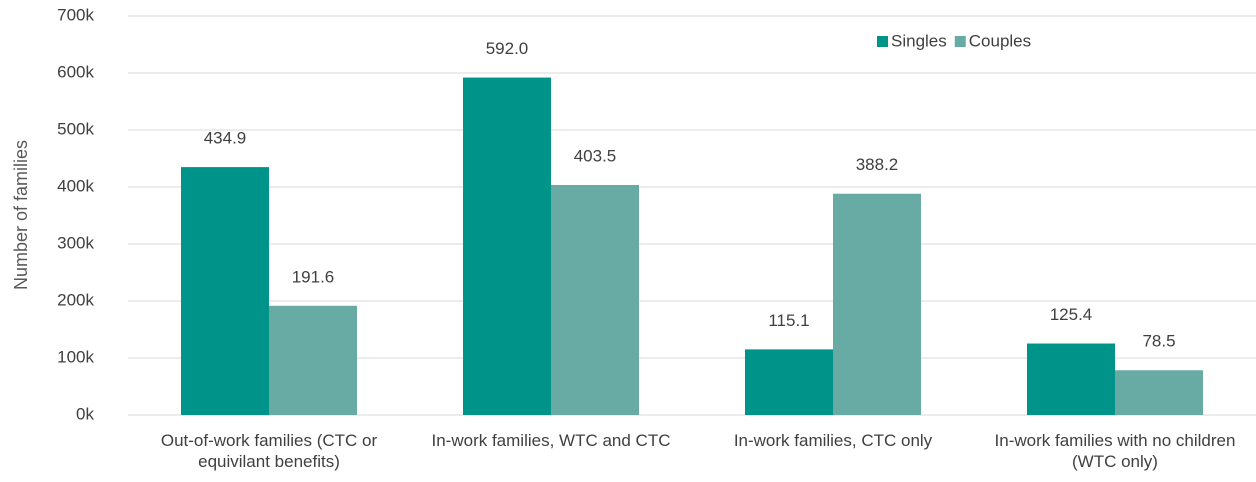 This screenshot has width=1256, height=482. What do you see at coordinates (225, 138) in the screenshot?
I see `data-label: 434.9` at bounding box center [225, 138].